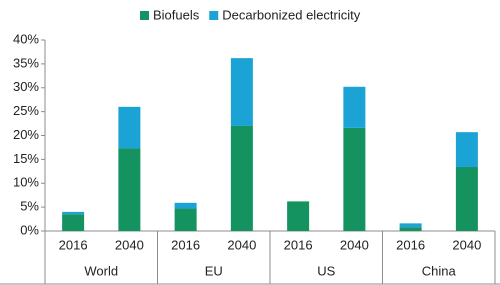  I want to click on y-tick-label: 15%, so click(26, 158).